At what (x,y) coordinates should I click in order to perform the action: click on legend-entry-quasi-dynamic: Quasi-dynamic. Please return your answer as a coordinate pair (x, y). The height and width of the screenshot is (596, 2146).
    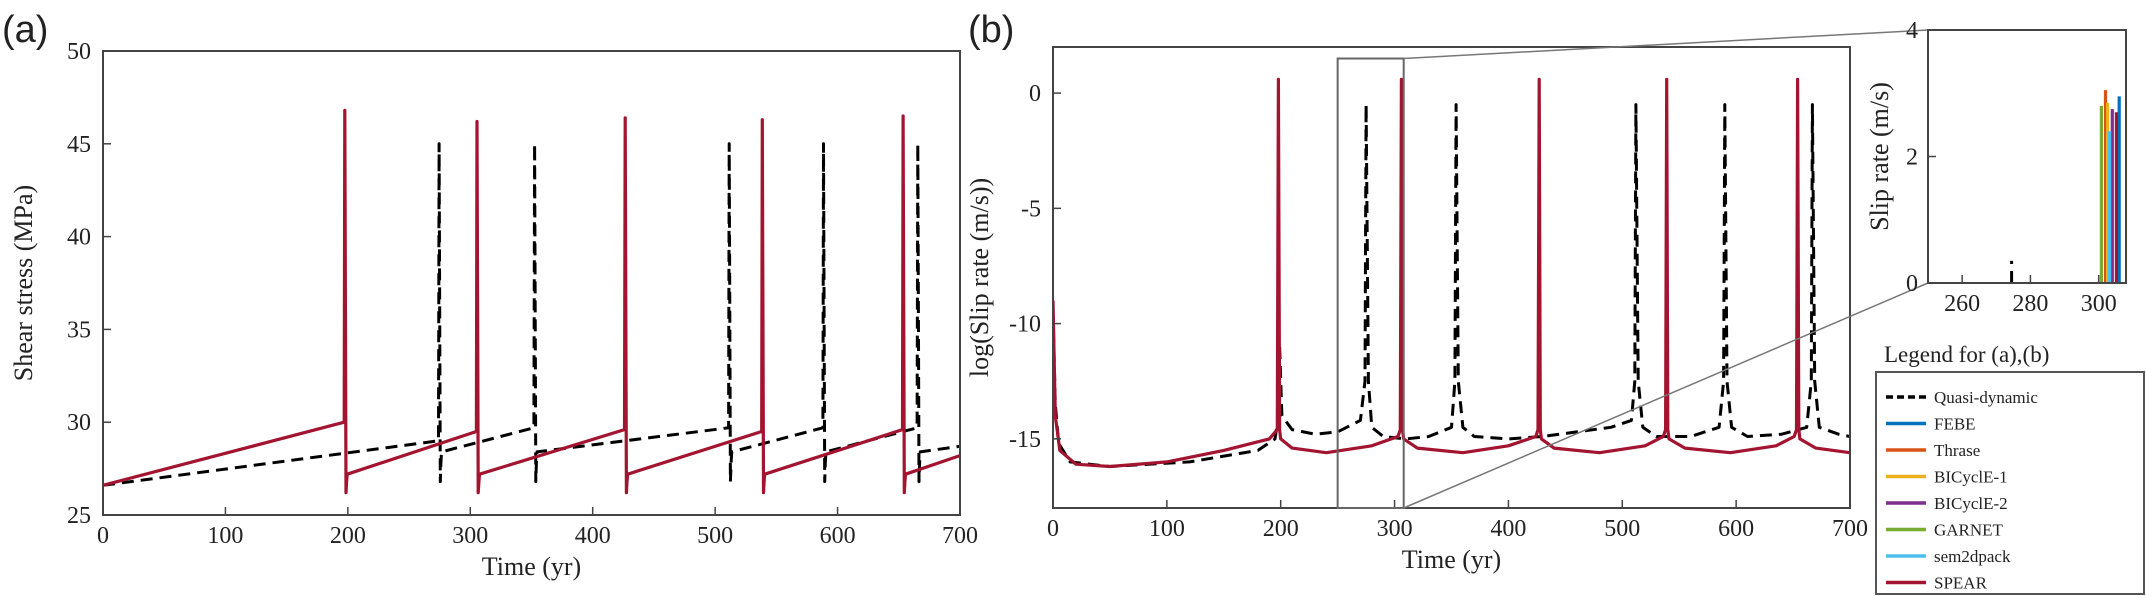
    Looking at the image, I should click on (1962, 397).